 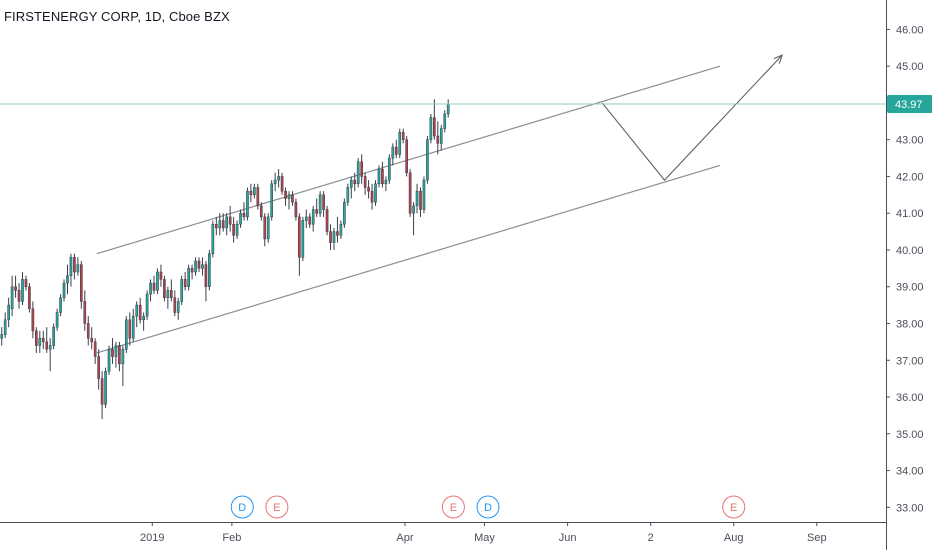 What do you see at coordinates (651, 538) in the screenshot?
I see `x-tick-label: 2` at bounding box center [651, 538].